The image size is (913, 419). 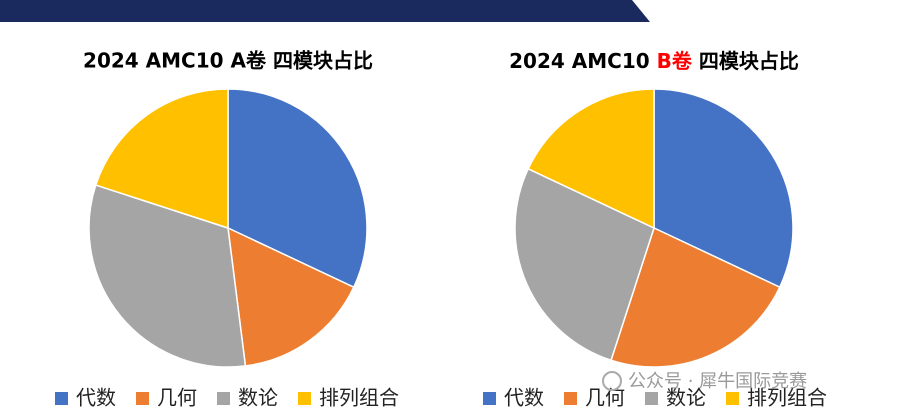 What do you see at coordinates (717, 381) in the screenshot?
I see `watermark: 公众号 · 犀牛国际竞赛` at bounding box center [717, 381].